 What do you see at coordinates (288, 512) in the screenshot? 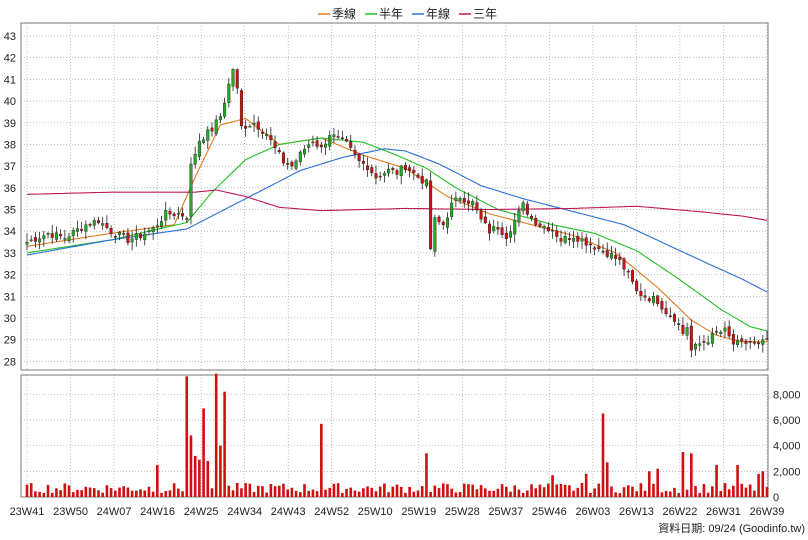
I see `x-tick-label: 24W43` at bounding box center [288, 512].